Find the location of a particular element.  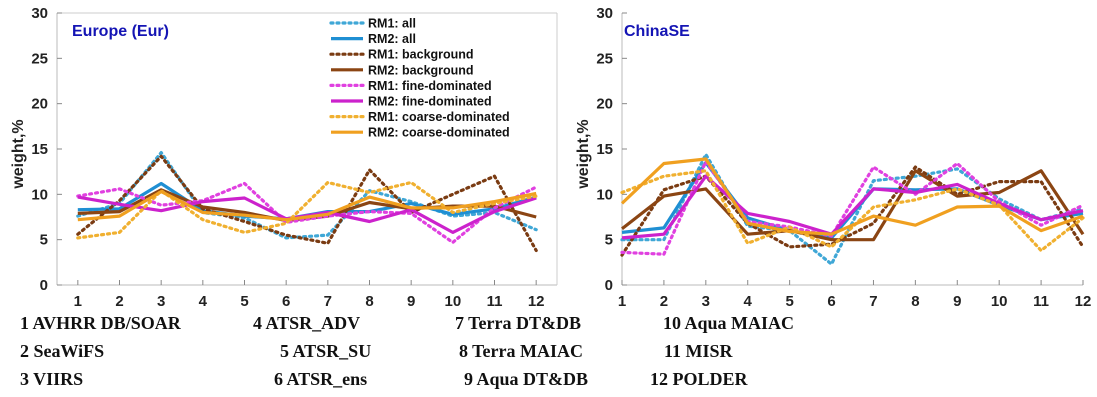

product-label-4: 4 ATSR_ADV is located at coordinates (306, 323).